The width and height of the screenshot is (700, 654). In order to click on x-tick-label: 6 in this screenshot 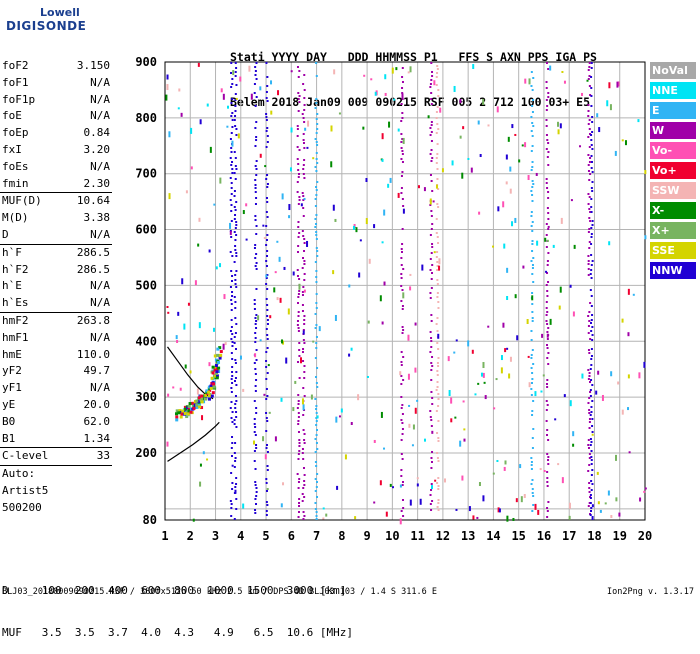, I will do `click(291, 536)`.